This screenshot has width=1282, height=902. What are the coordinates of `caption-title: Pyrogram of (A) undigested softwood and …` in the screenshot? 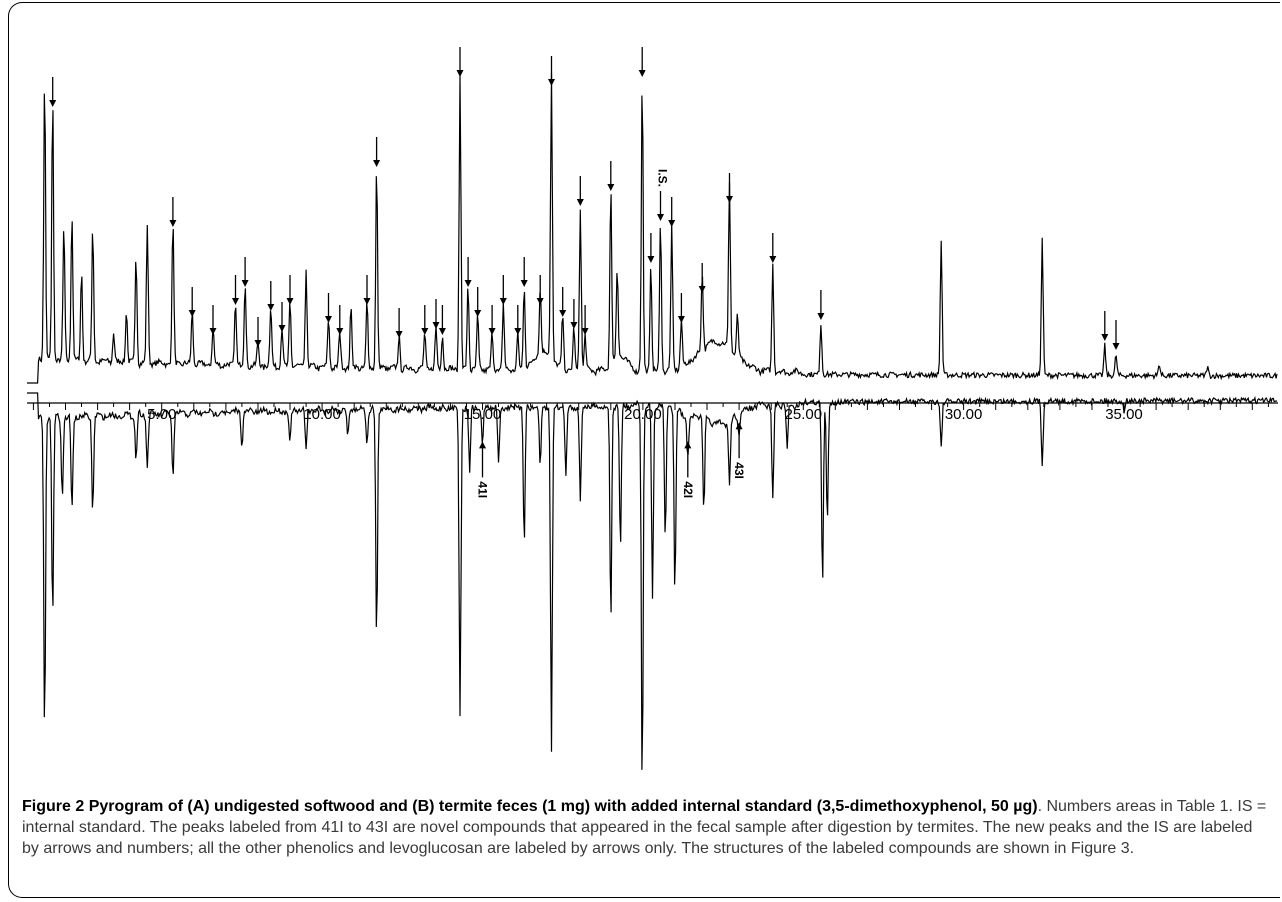 It's located at (563, 806).